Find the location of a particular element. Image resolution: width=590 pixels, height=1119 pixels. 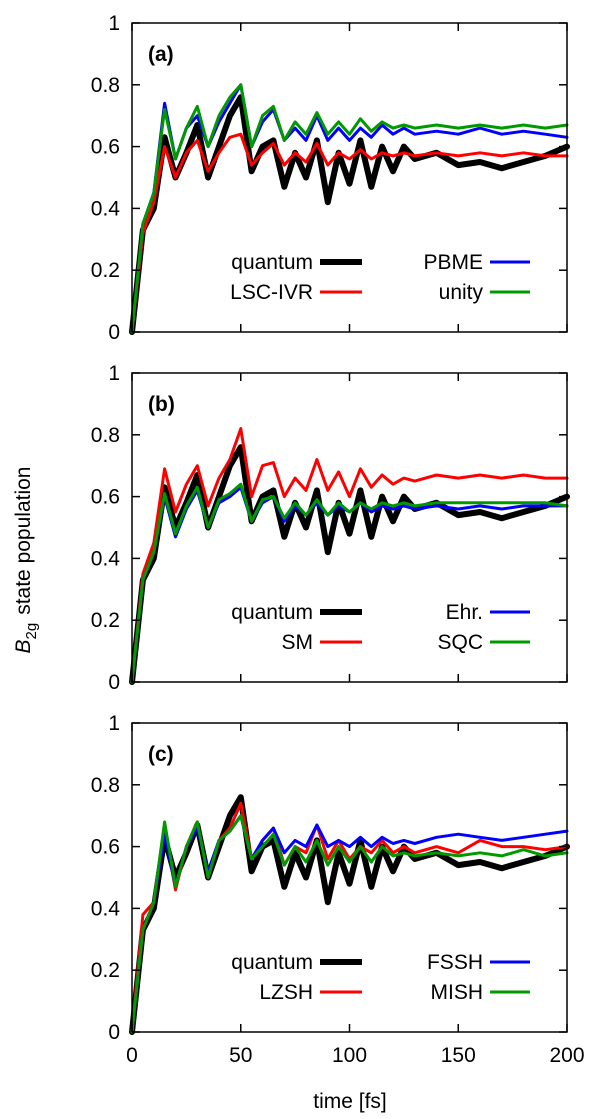

series-line-sqc is located at coordinates (349, 583).